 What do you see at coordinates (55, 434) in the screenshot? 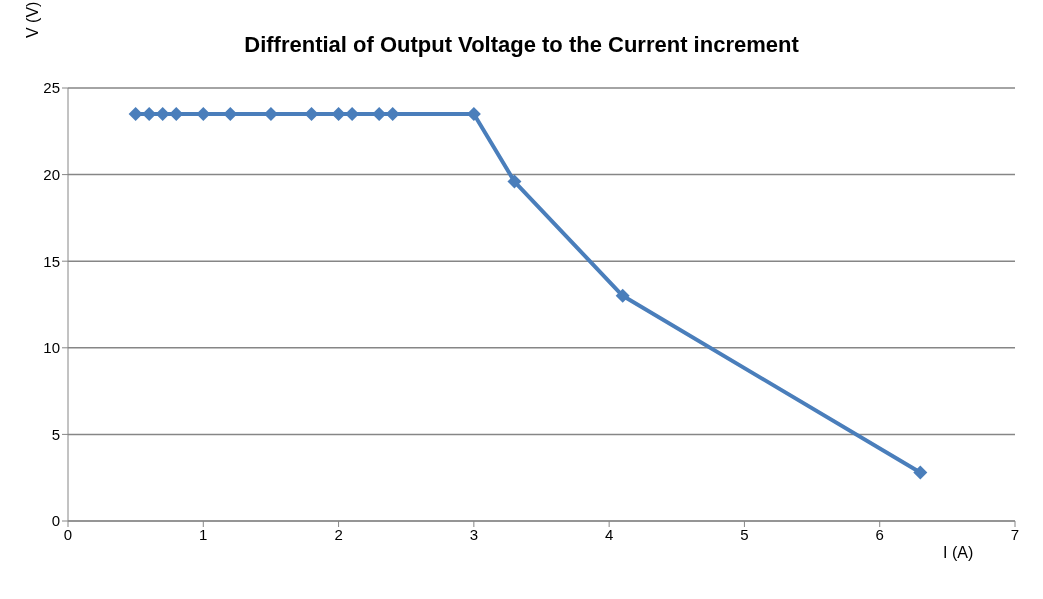
I see `y-tick-label: 5` at bounding box center [55, 434].